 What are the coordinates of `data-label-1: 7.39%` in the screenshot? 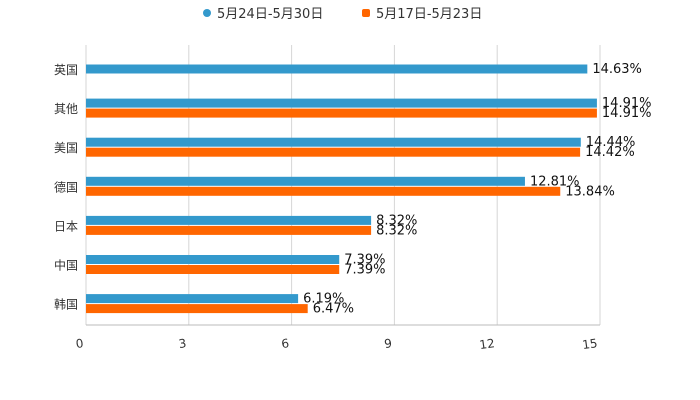 It's located at (364, 260).